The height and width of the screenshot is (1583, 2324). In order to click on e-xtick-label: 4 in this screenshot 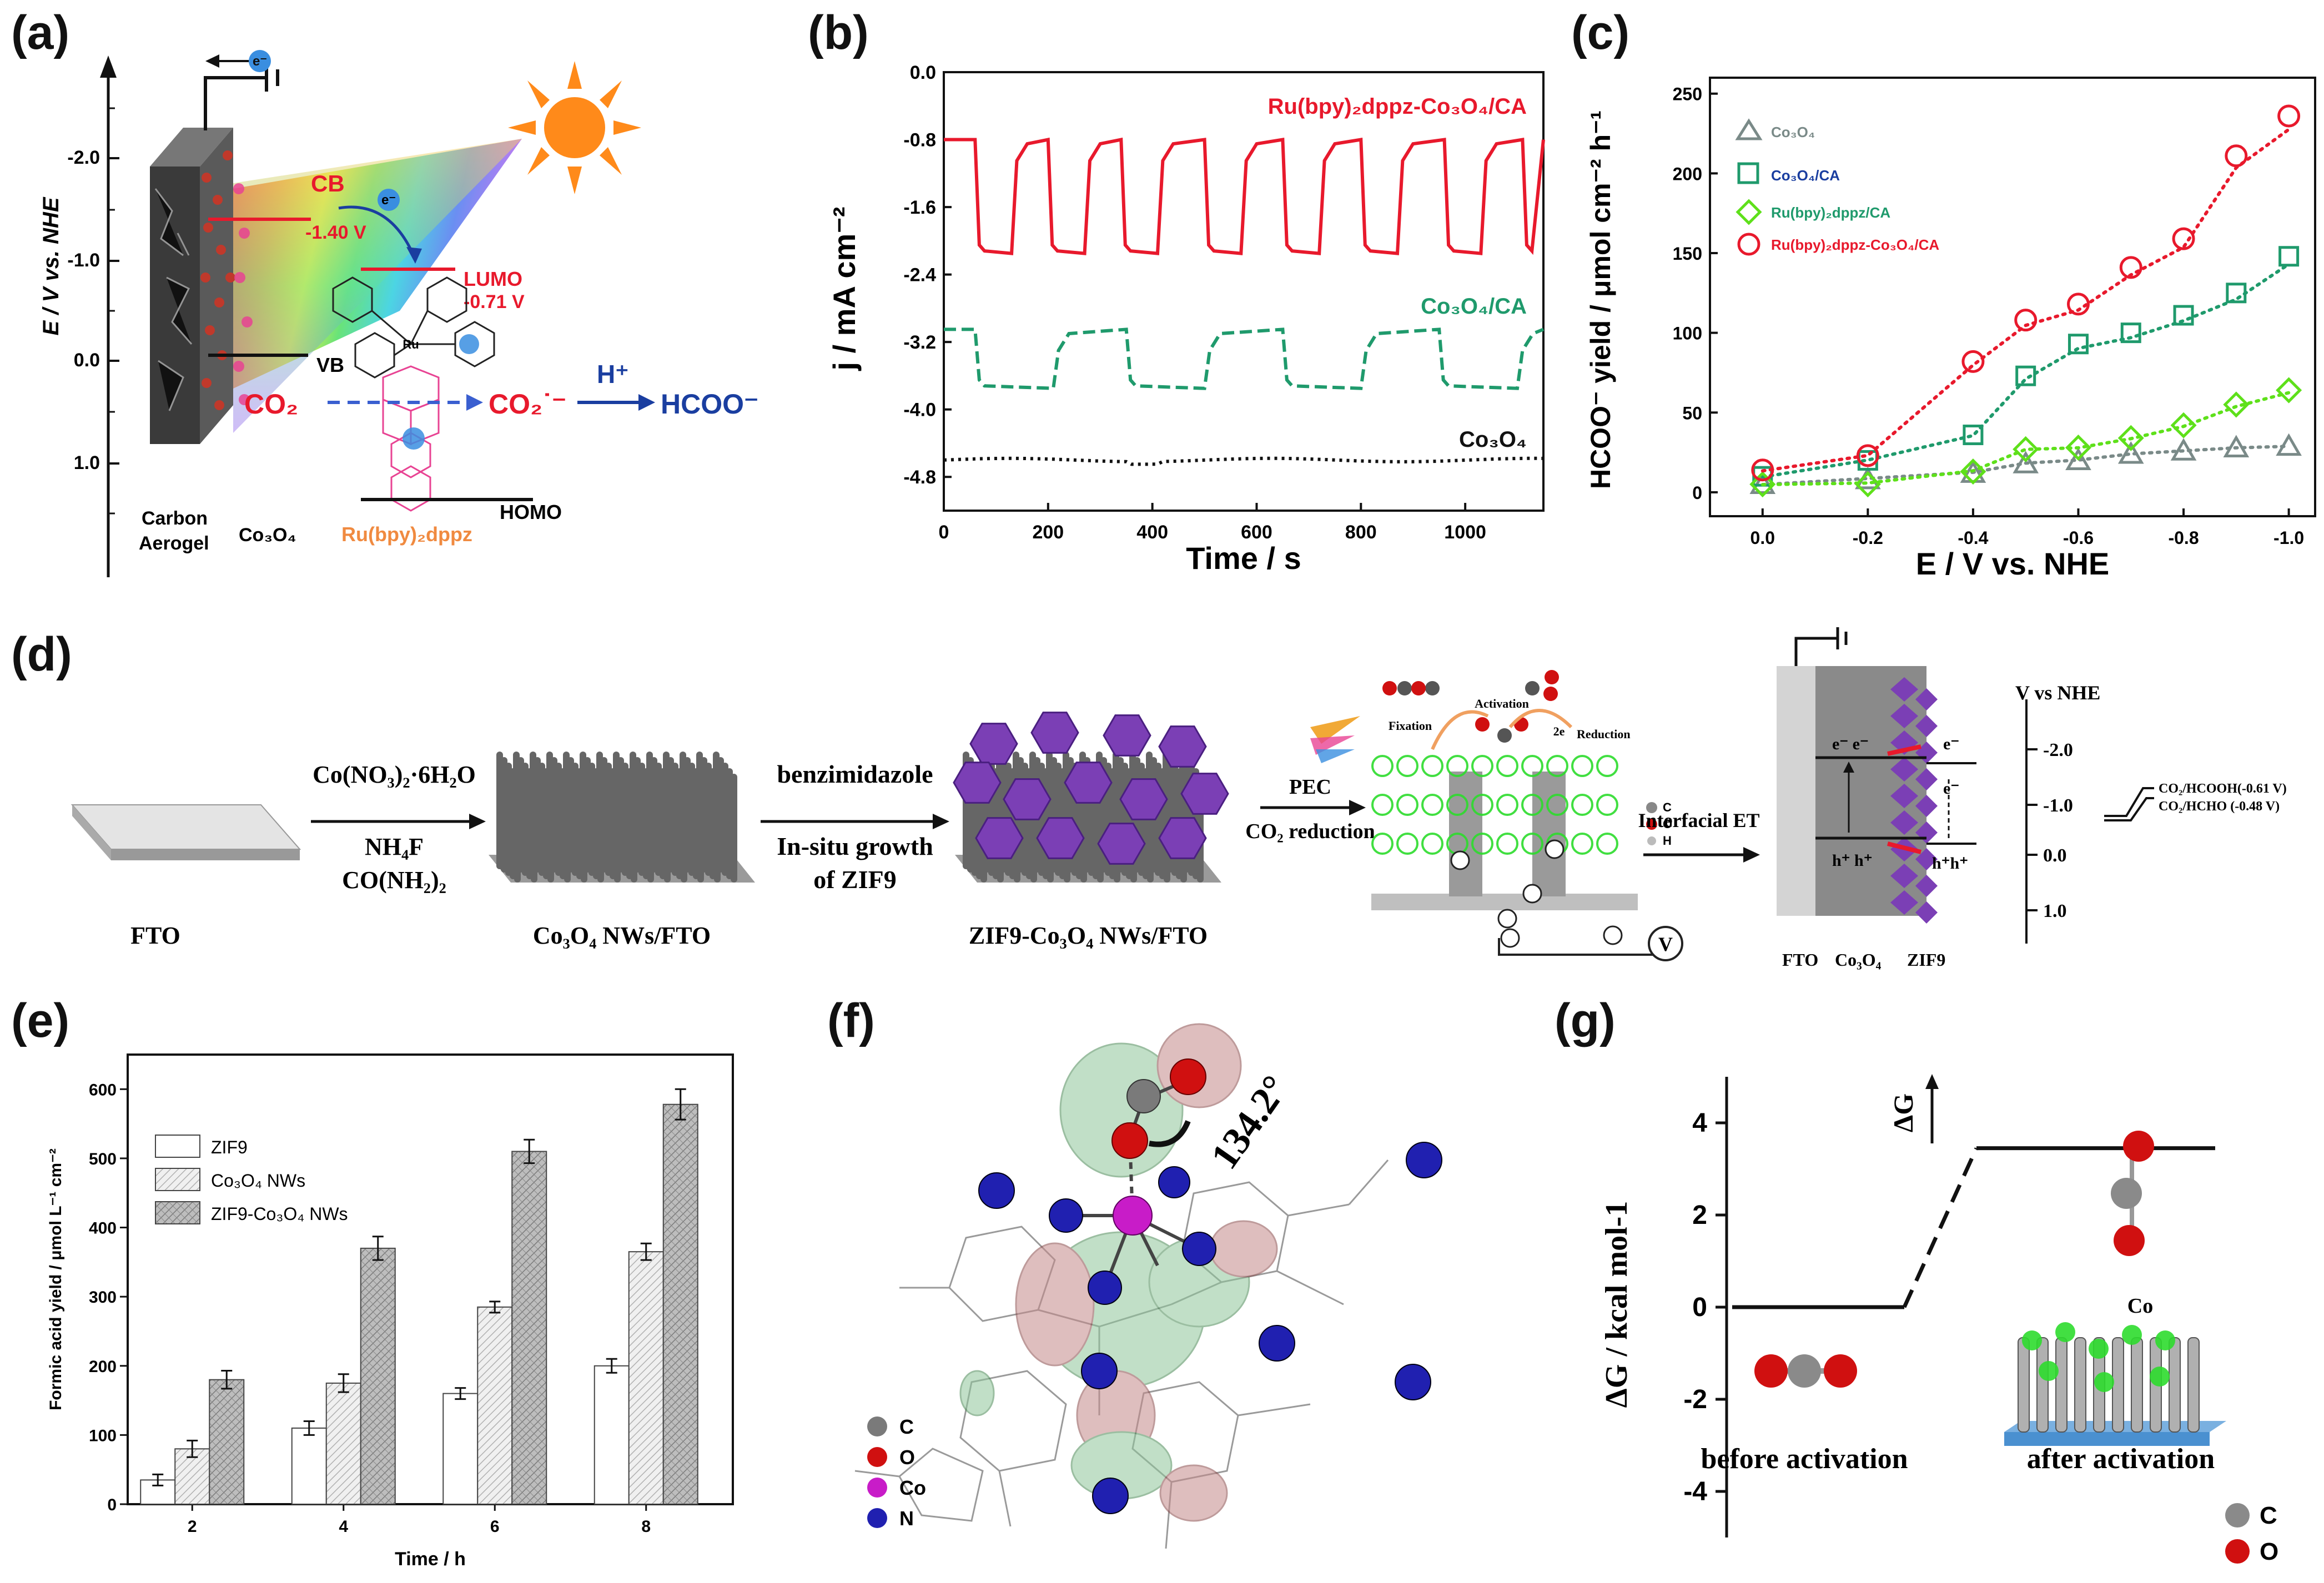, I will do `click(343, 1527)`.